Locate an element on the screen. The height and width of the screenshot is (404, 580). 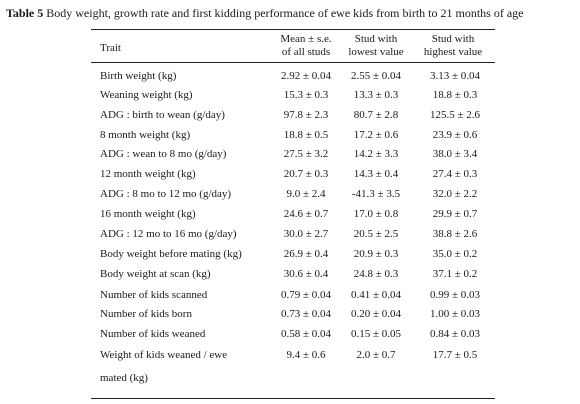
cell-lowest: 14.2 ± 3.3 is located at coordinates (376, 154).